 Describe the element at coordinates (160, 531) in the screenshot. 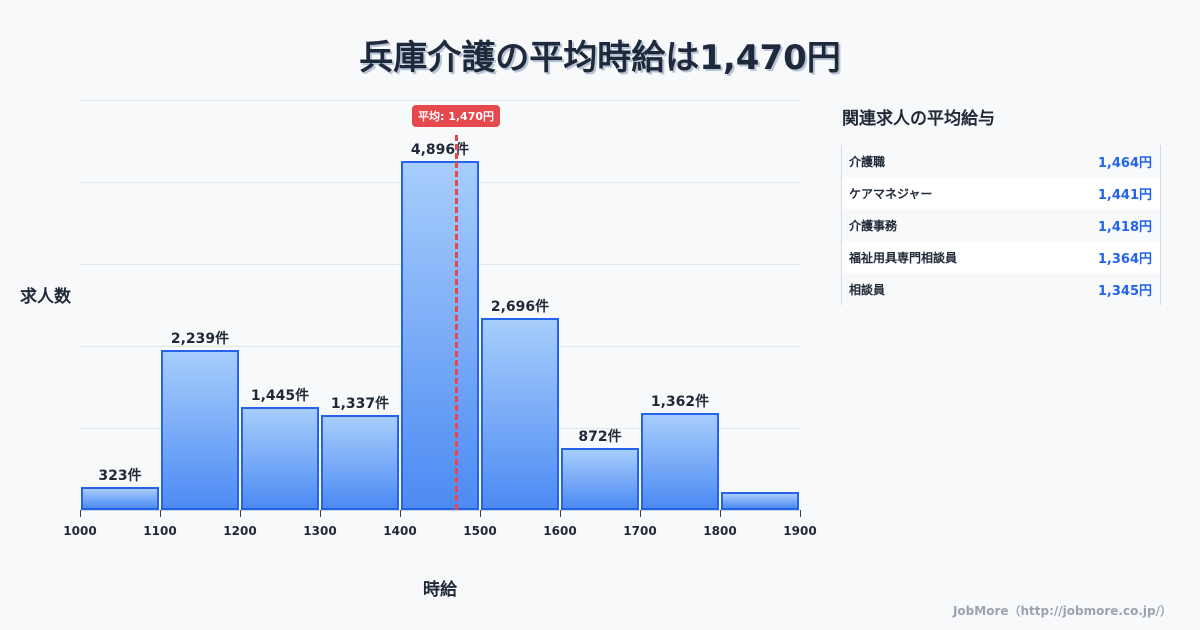

I see `x-tick-label: 1100` at that location.